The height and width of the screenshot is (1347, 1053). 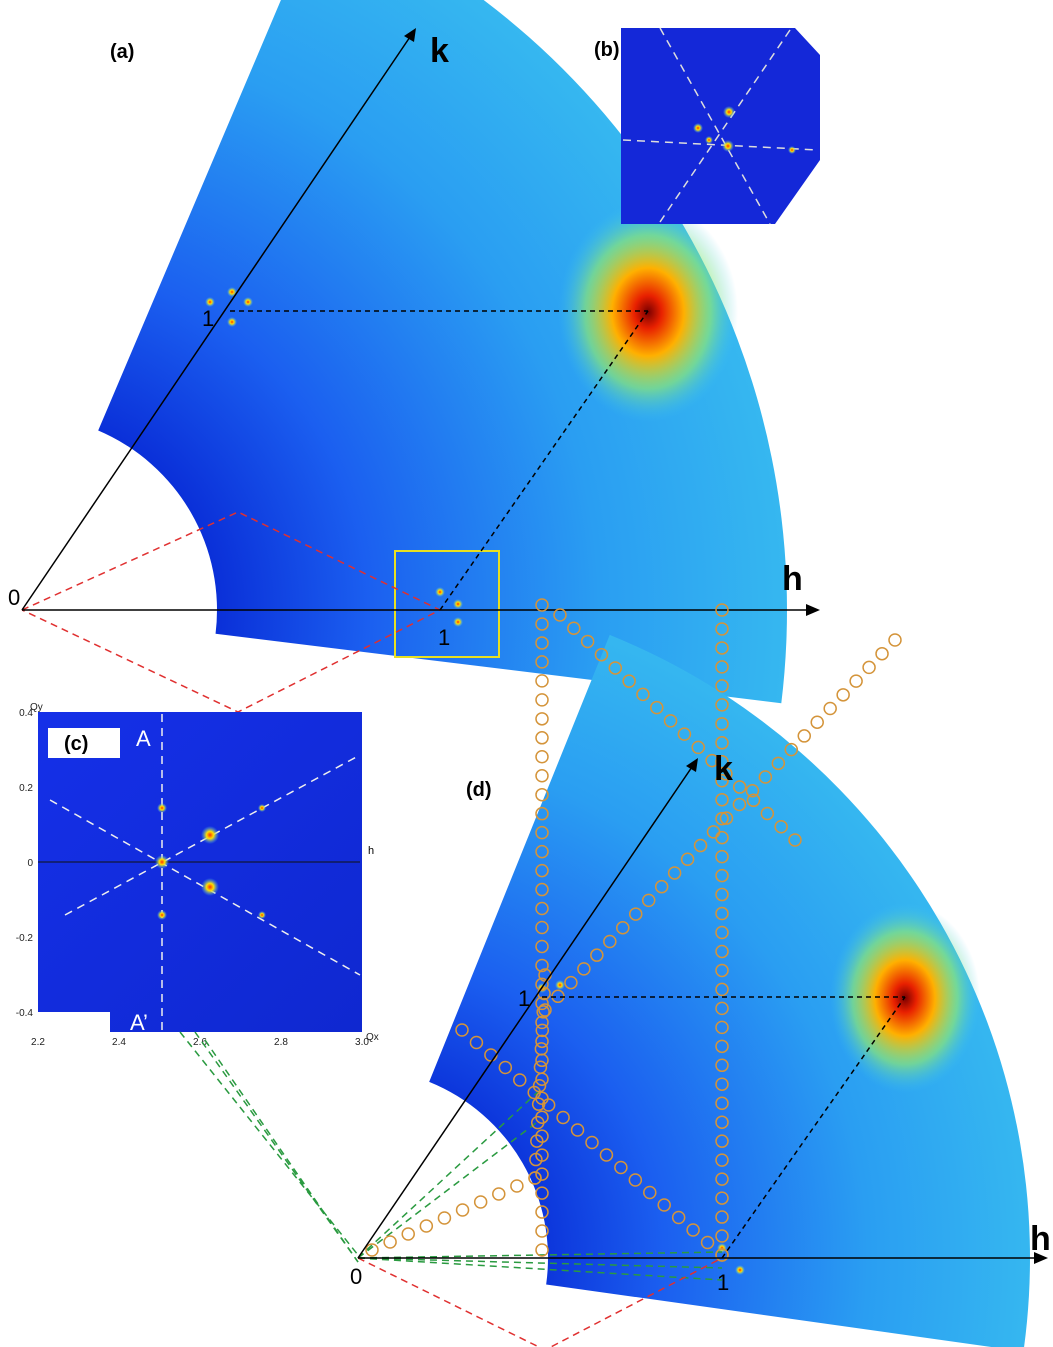 I want to click on panel-label: (a), so click(x=122, y=52).